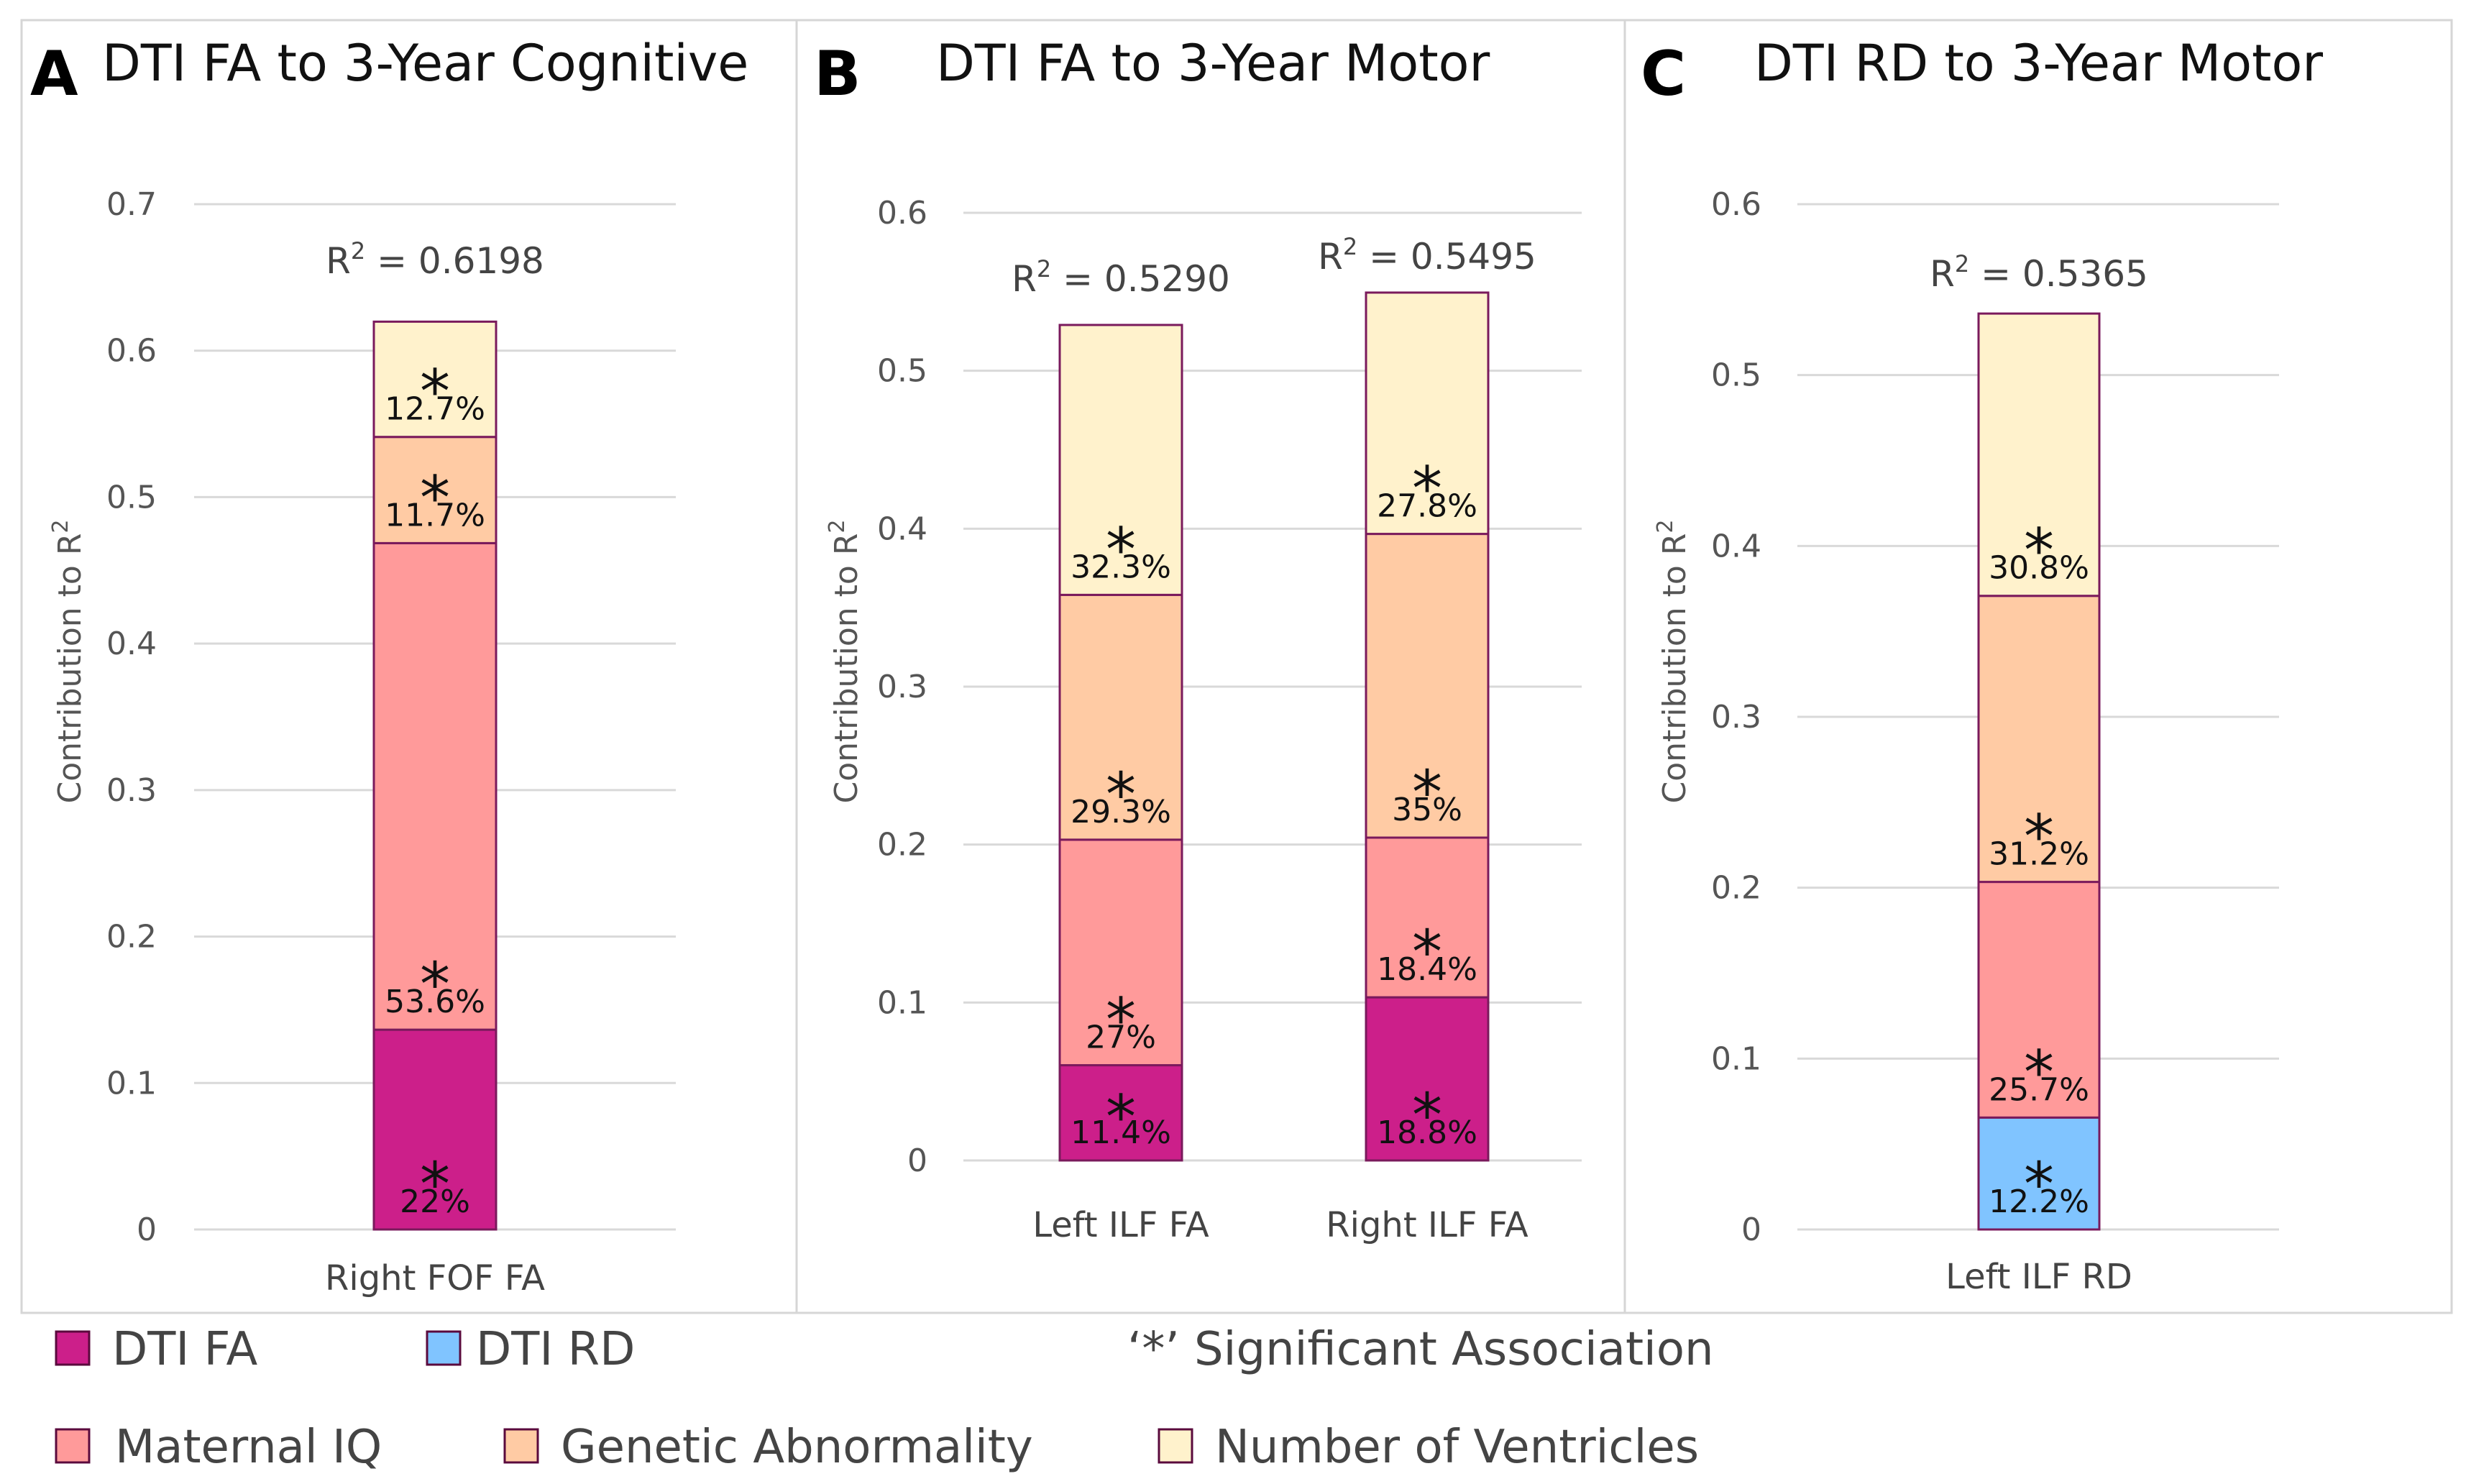 This screenshot has width=2466, height=1484. What do you see at coordinates (1175, 1446) in the screenshot?
I see `legend-swatch-ventricles` at bounding box center [1175, 1446].